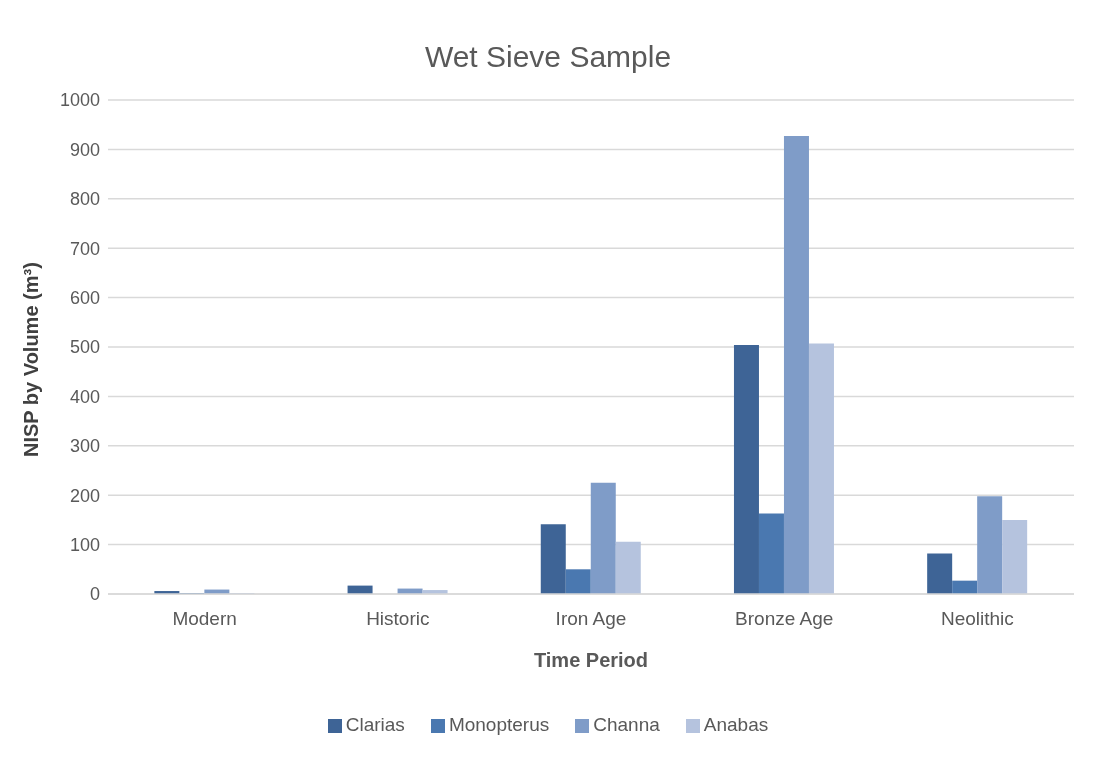 Image resolution: width=1099 pixels, height=757 pixels. What do you see at coordinates (736, 724) in the screenshot?
I see `legend-label: Anabas` at bounding box center [736, 724].